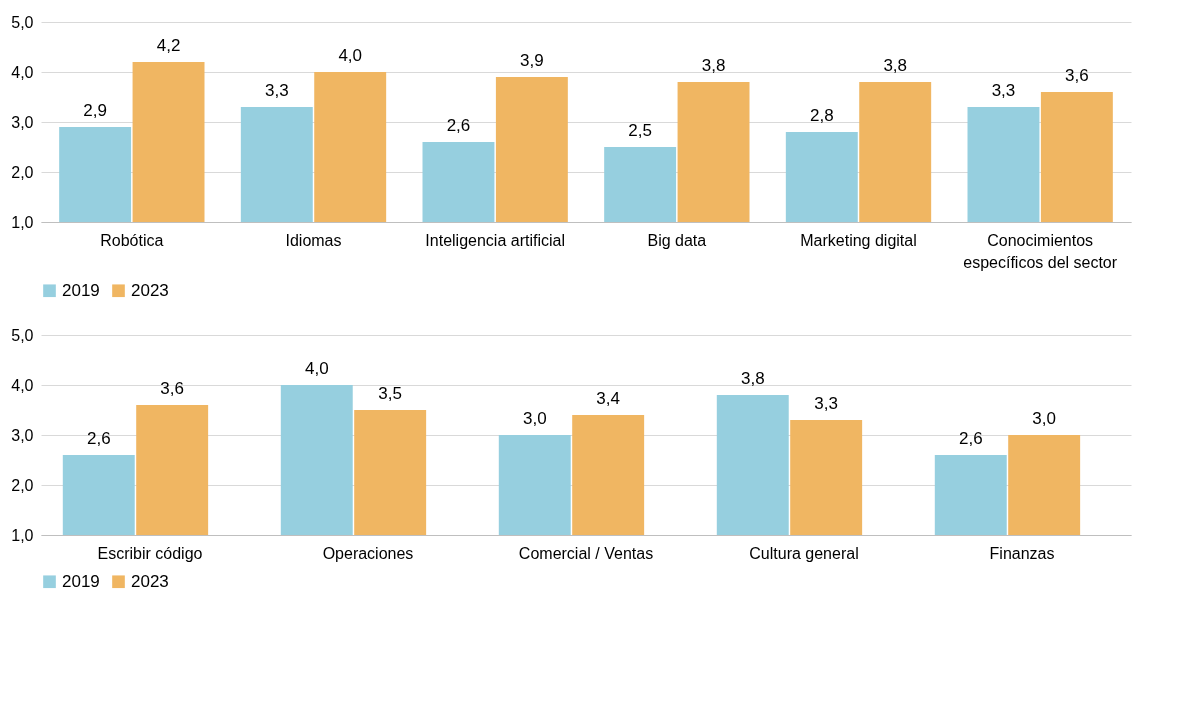 This screenshot has height=720, width=1180. What do you see at coordinates (132, 240) in the screenshot?
I see `x-tick-label: Robótica` at bounding box center [132, 240].